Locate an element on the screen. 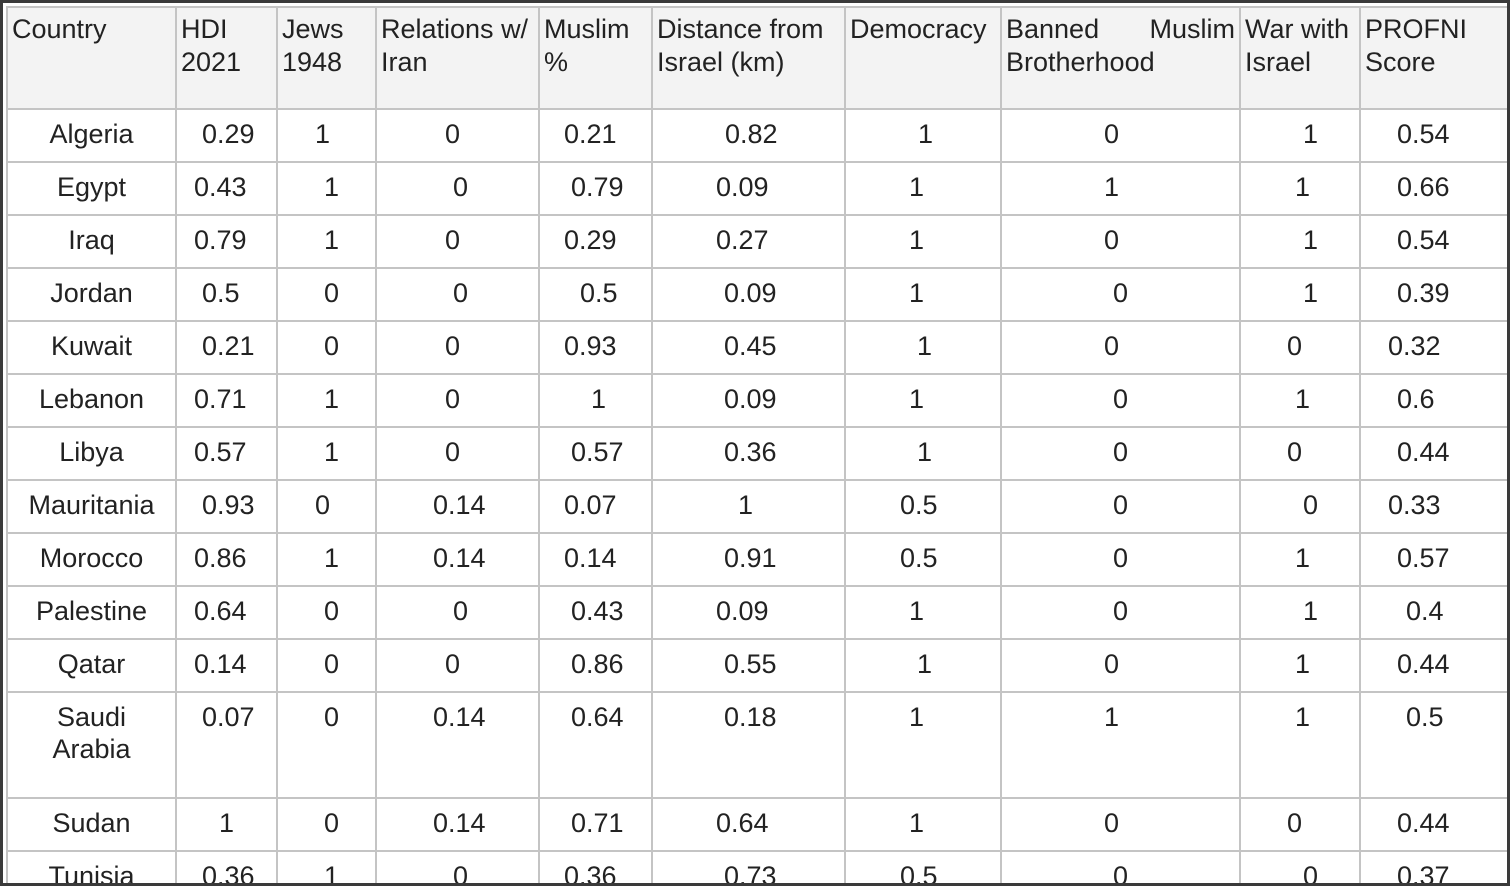 This screenshot has height=886, width=1510. cell-hdi-2021: 0.86 is located at coordinates (226, 559).